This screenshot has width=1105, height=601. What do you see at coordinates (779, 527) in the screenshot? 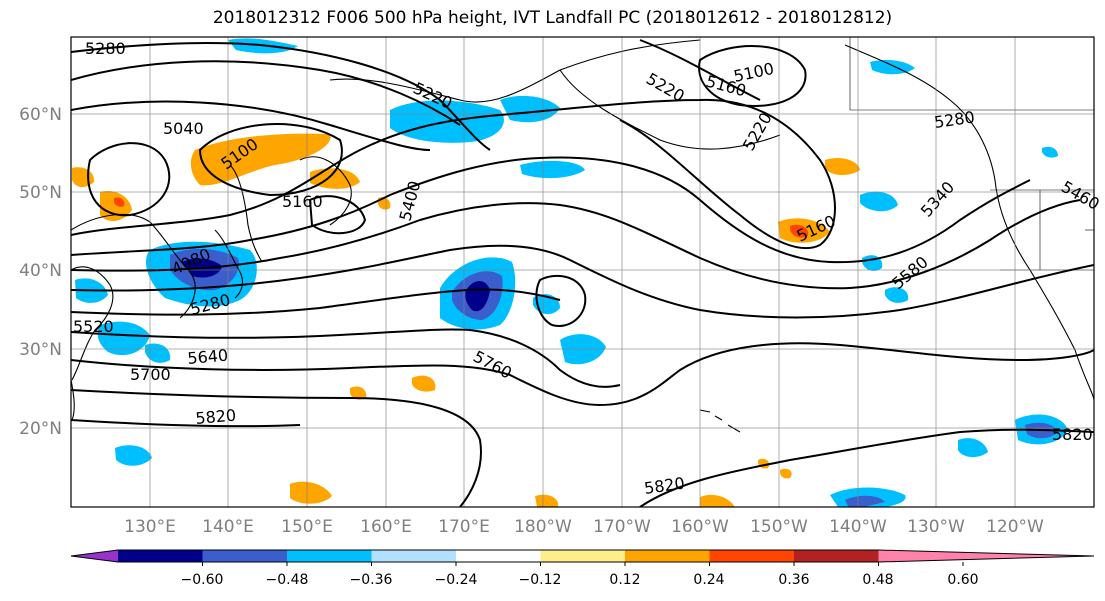
I see `lon-tick-label: 150°W` at bounding box center [779, 527].